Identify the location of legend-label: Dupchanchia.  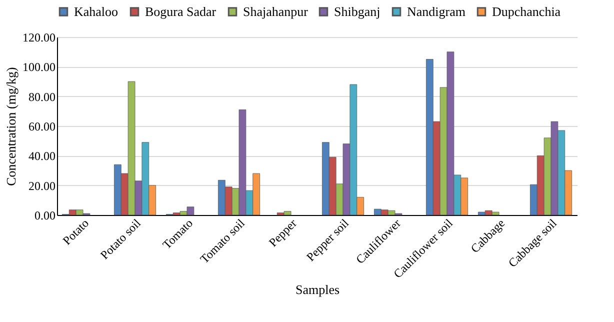
(526, 11).